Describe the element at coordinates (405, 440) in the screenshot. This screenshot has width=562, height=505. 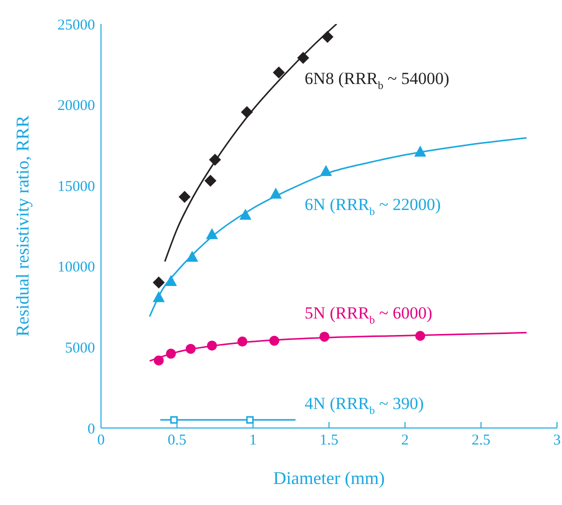
I see `x-tick-label: 2` at that location.